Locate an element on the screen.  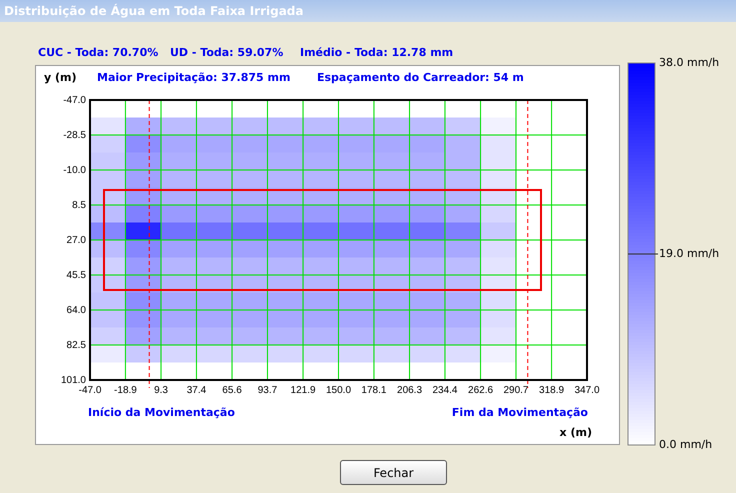
color-bar-label: 0.0 mm/h is located at coordinates (685, 444).